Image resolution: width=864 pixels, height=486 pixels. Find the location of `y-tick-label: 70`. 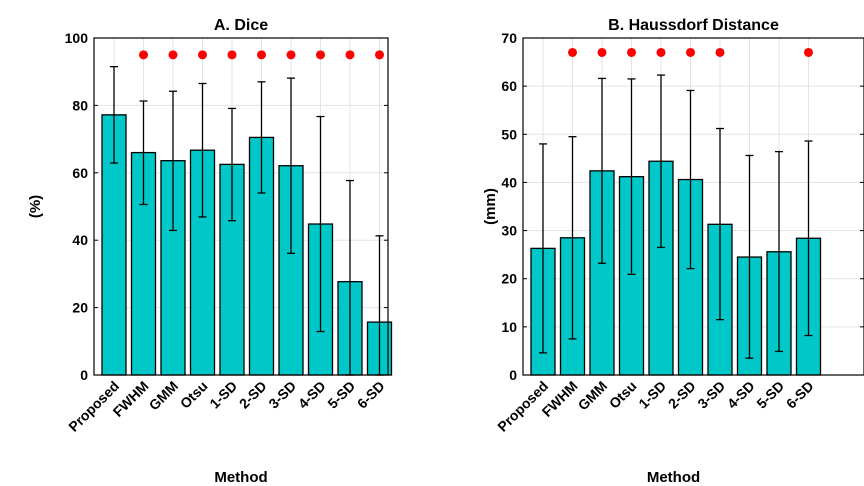

y-tick-label: 70 is located at coordinates (509, 38).